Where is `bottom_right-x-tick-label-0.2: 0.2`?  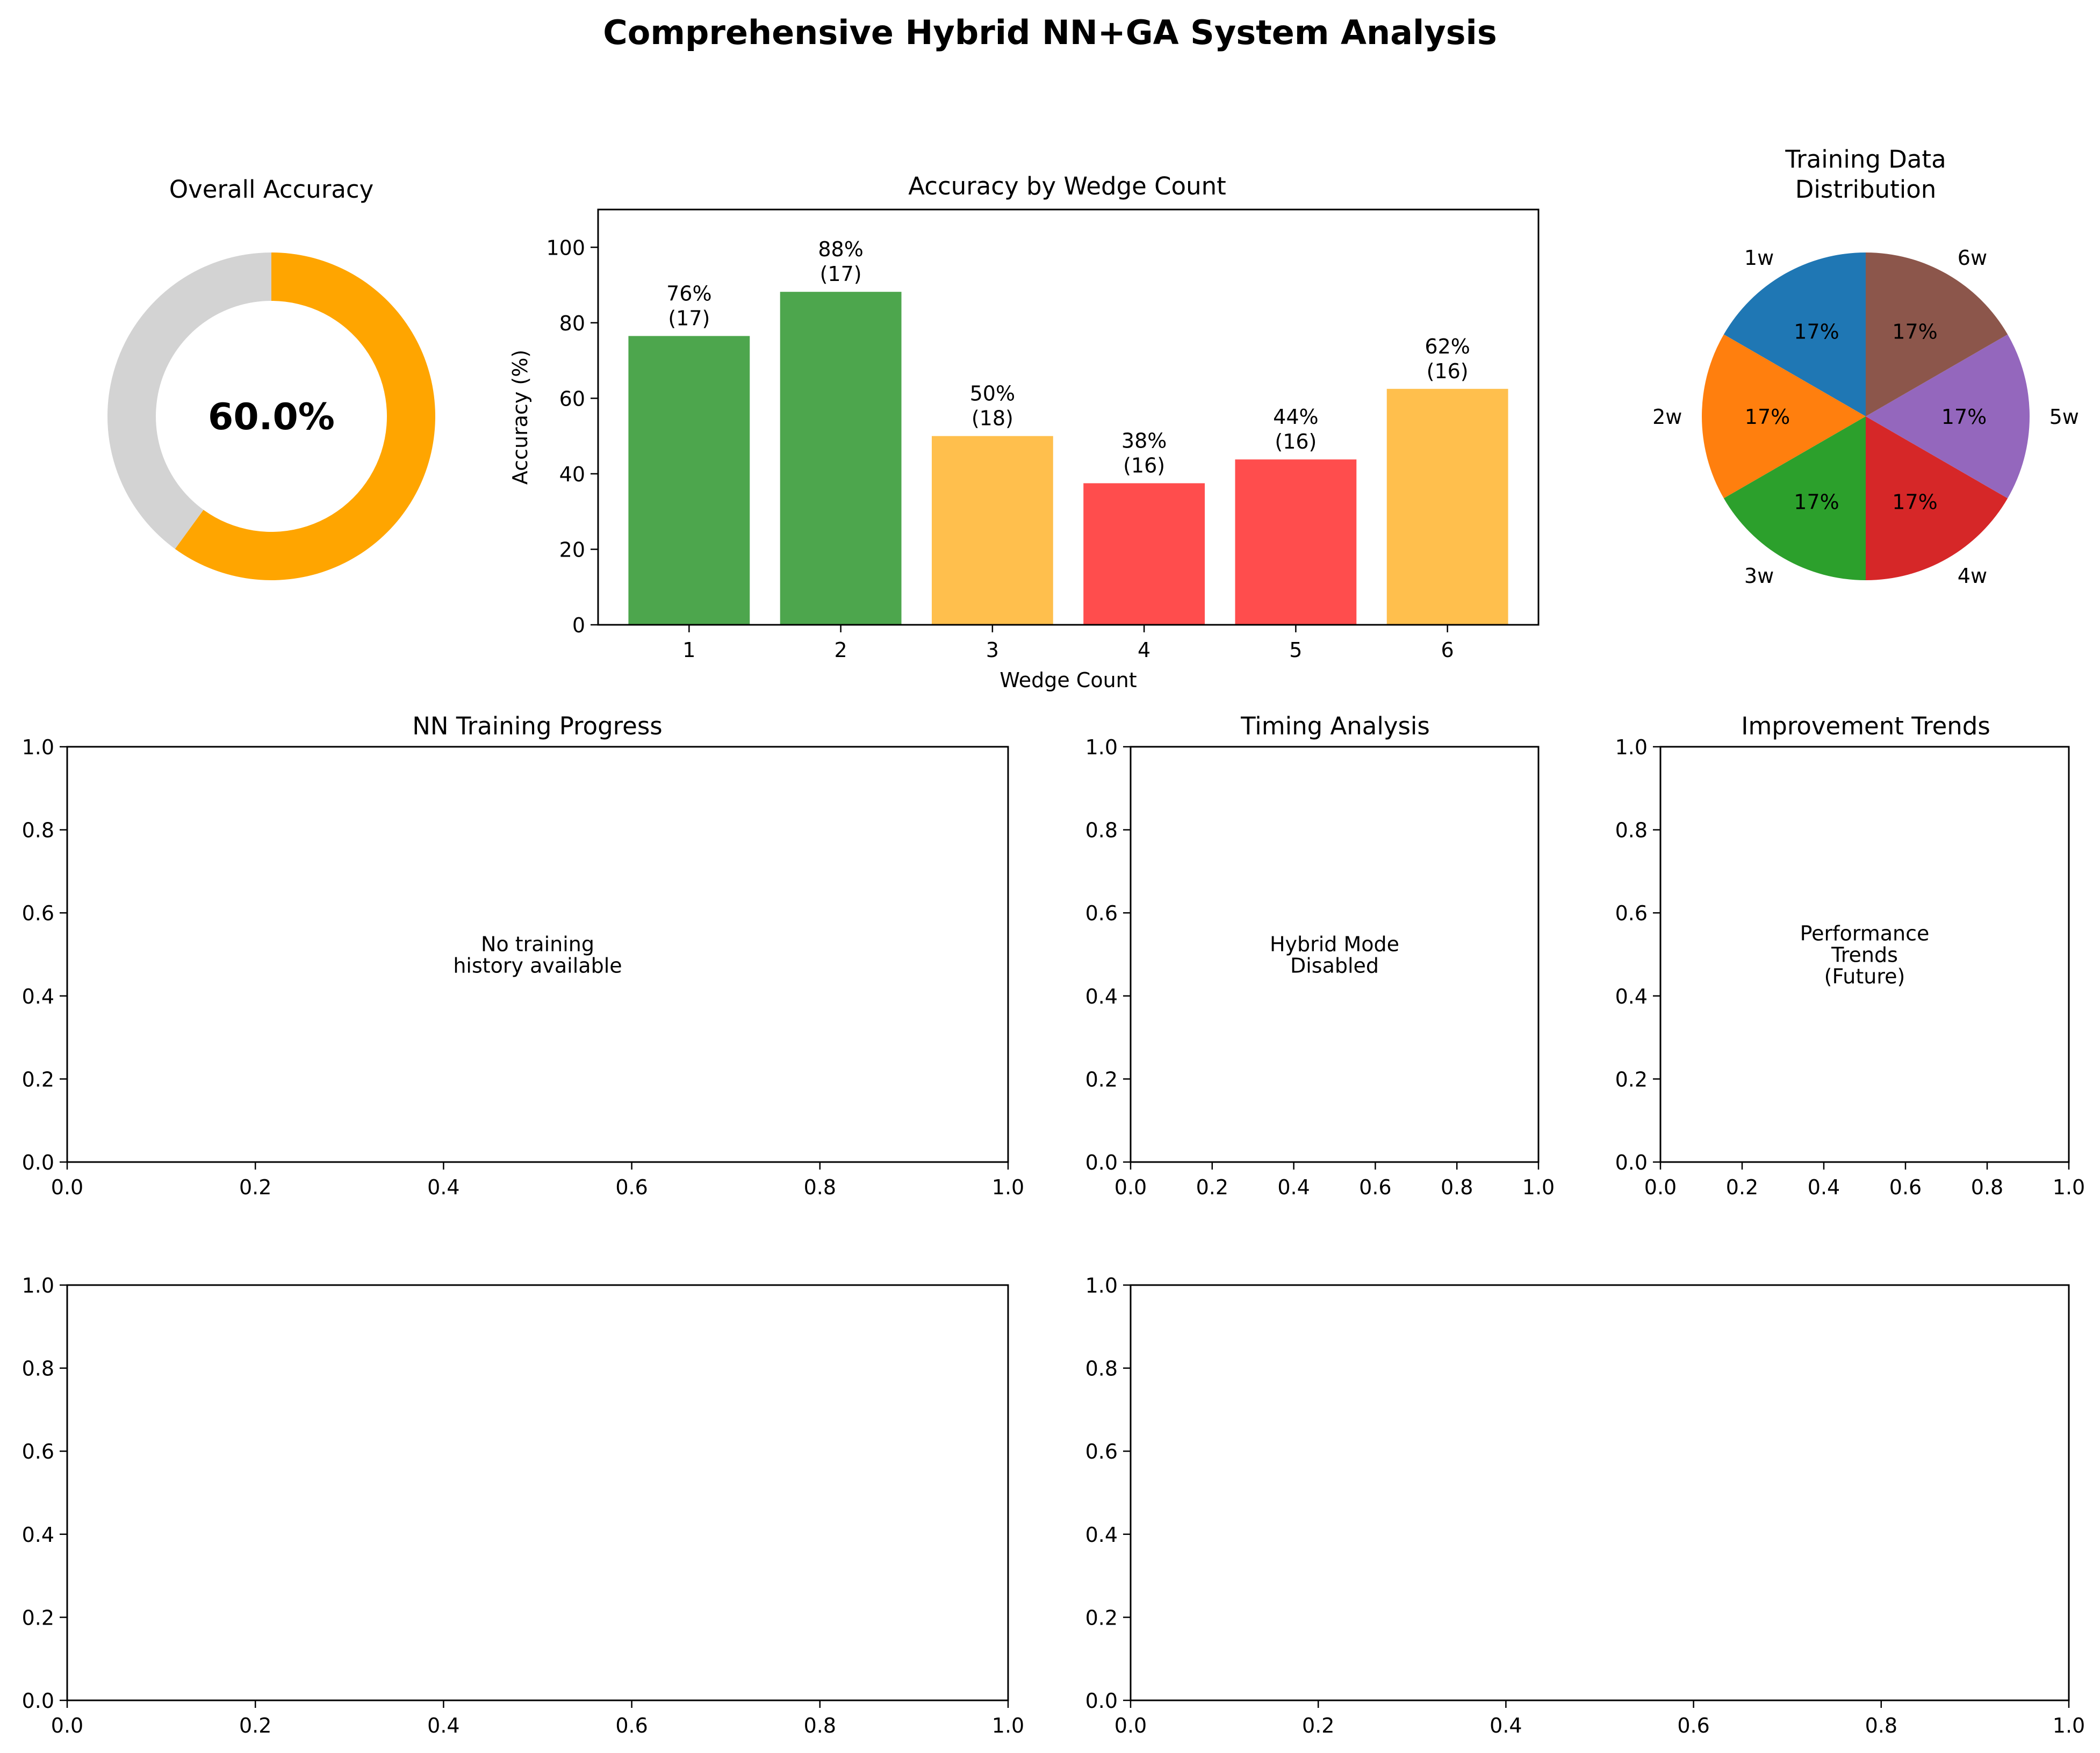
bottom_right-x-tick-label-0.2: 0.2 is located at coordinates (1318, 1725).